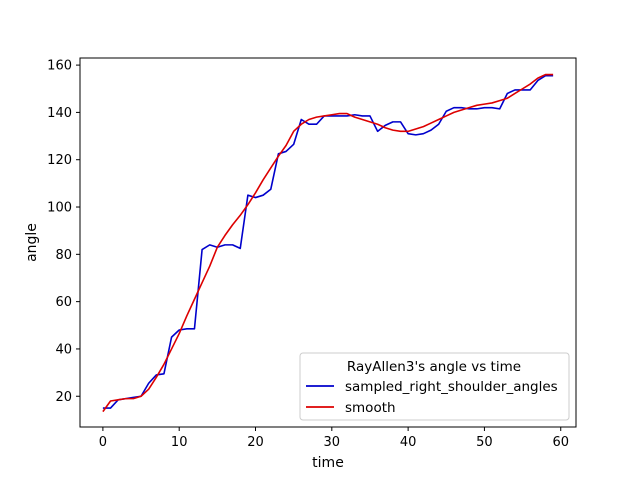  I want to click on legend-box, so click(434, 386).